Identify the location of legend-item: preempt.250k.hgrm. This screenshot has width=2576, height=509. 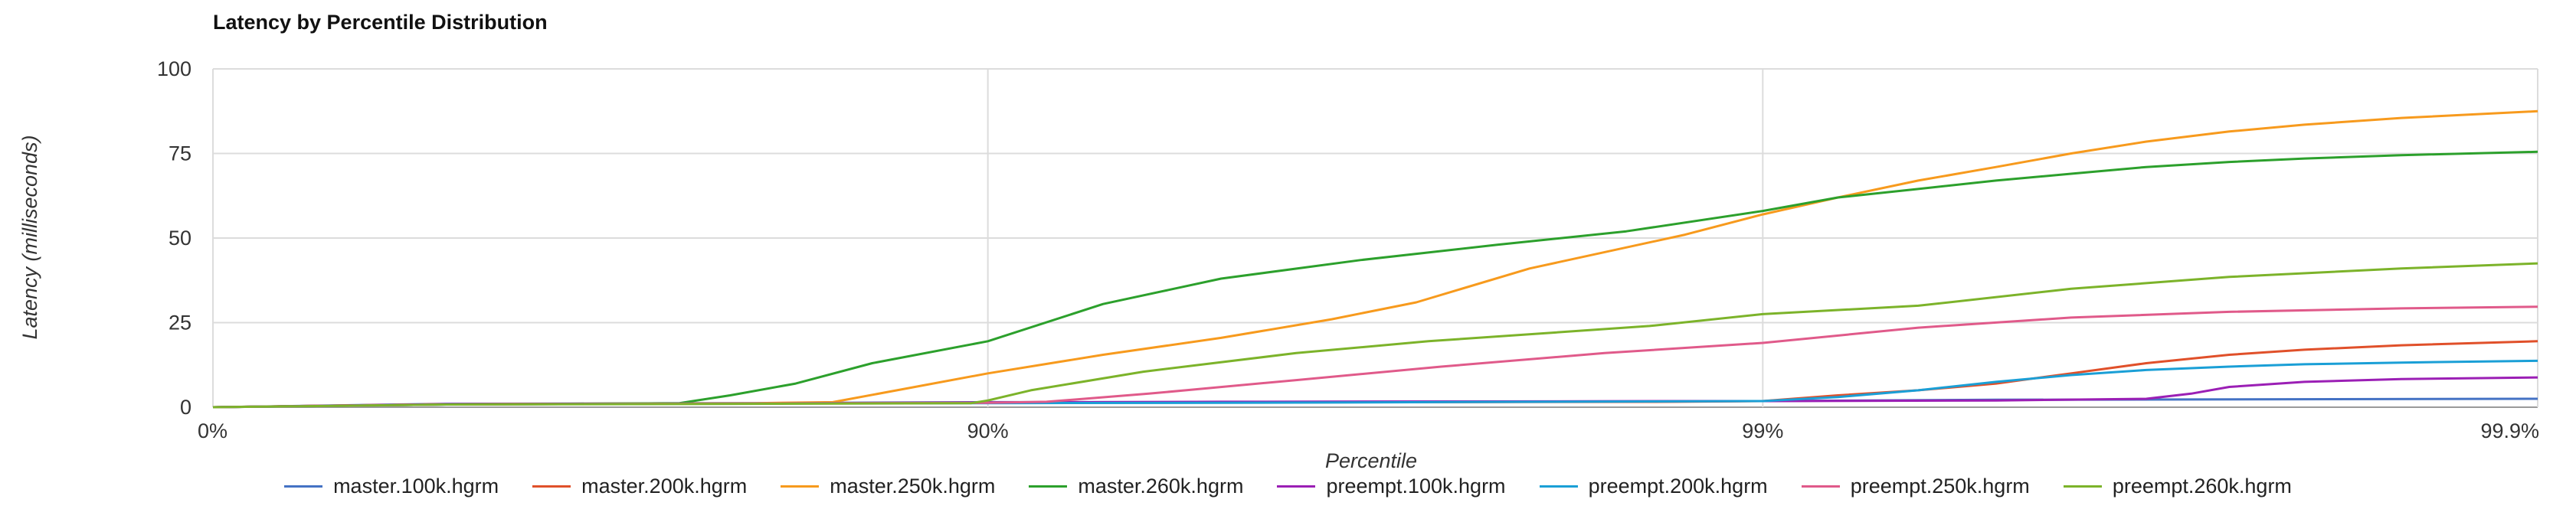
(1915, 486).